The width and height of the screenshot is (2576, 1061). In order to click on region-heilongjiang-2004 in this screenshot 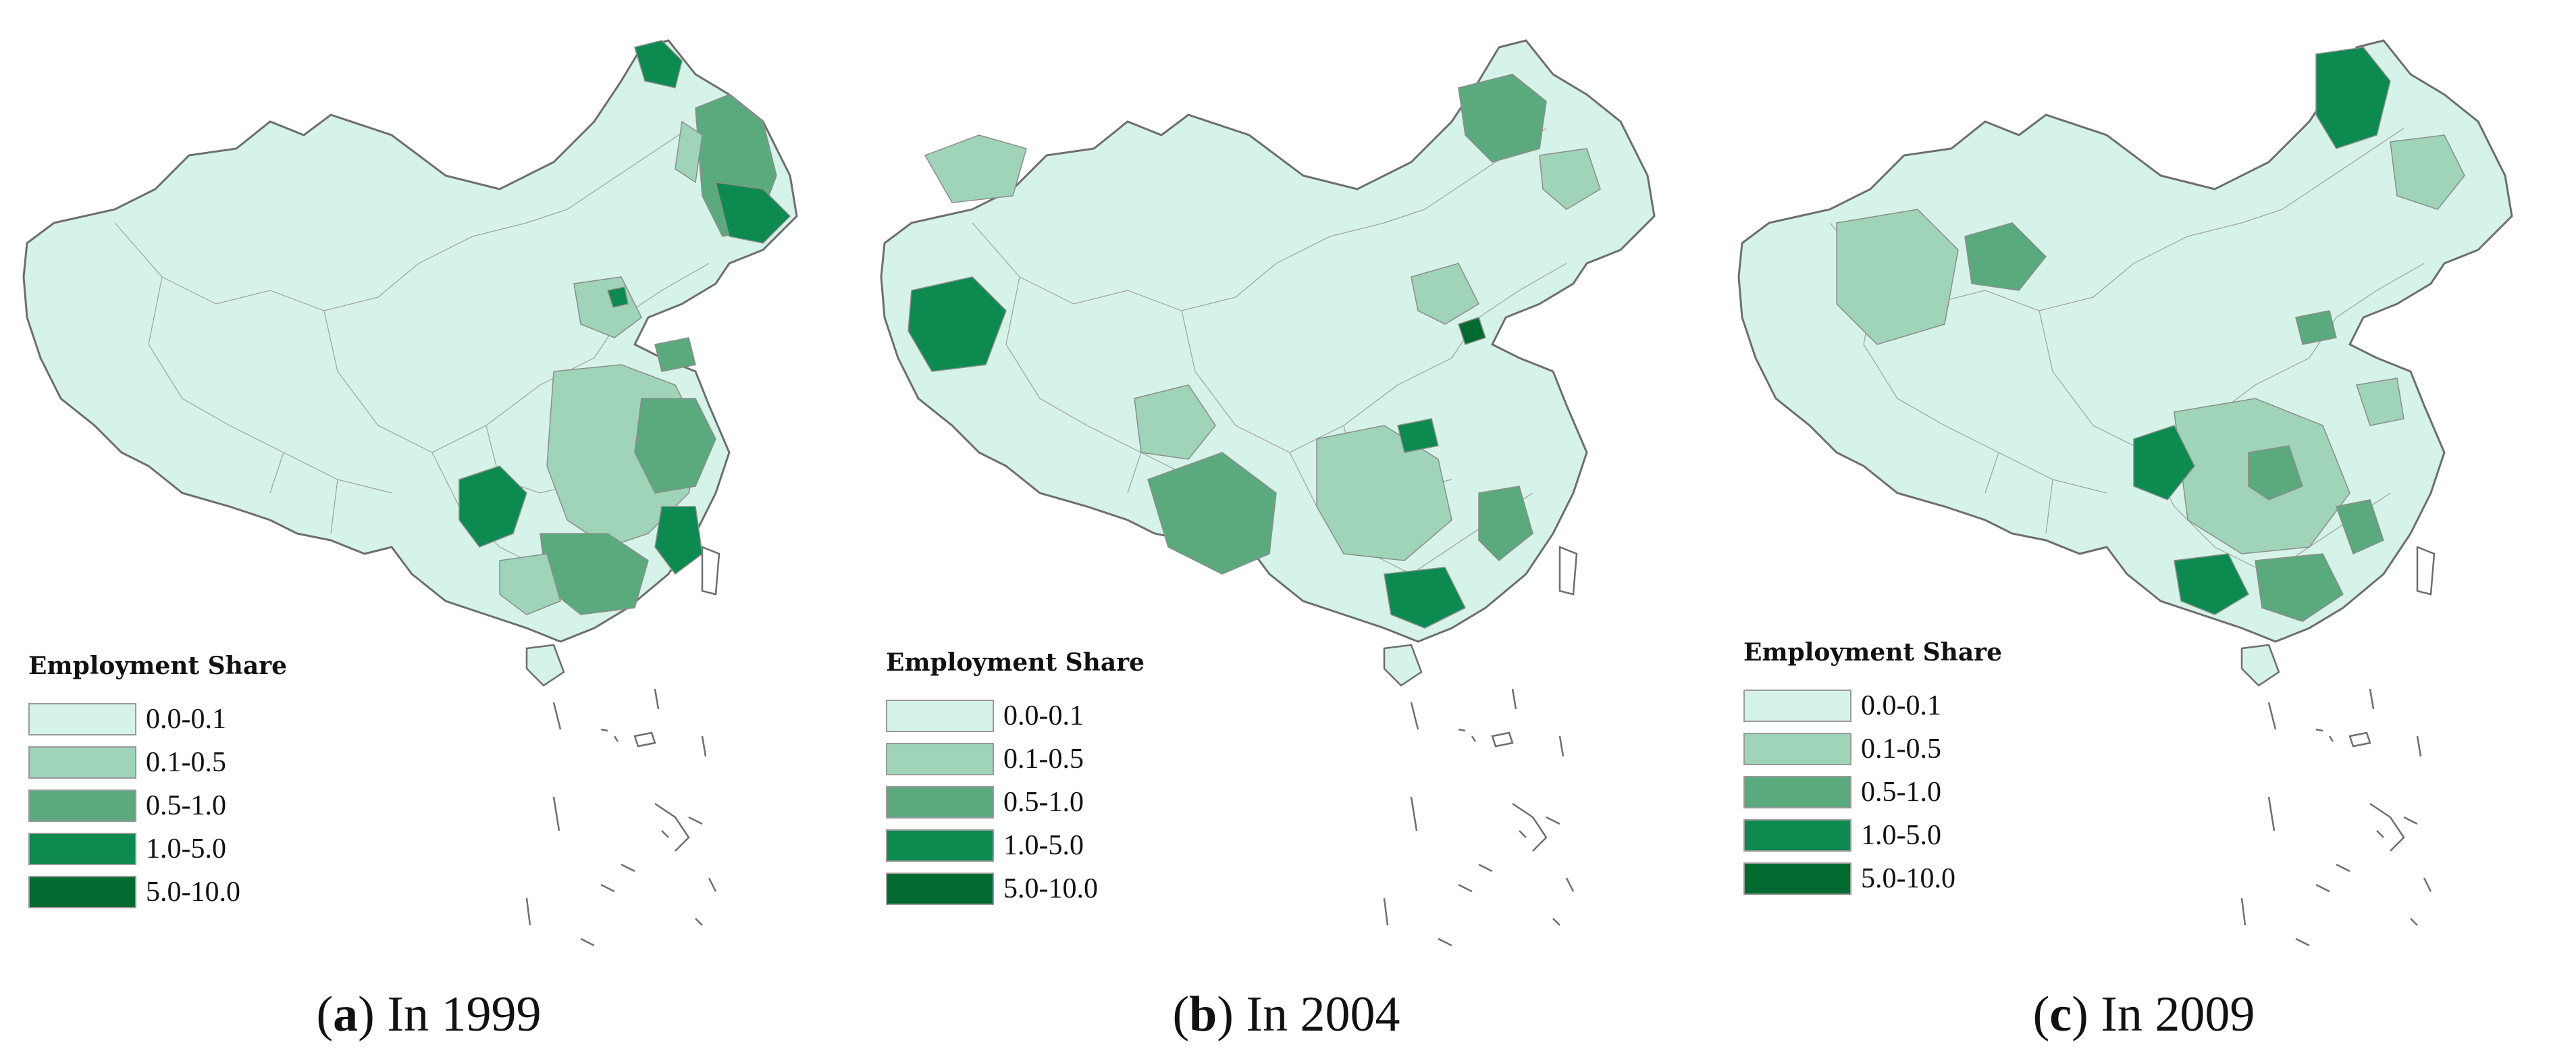, I will do `click(1502, 118)`.